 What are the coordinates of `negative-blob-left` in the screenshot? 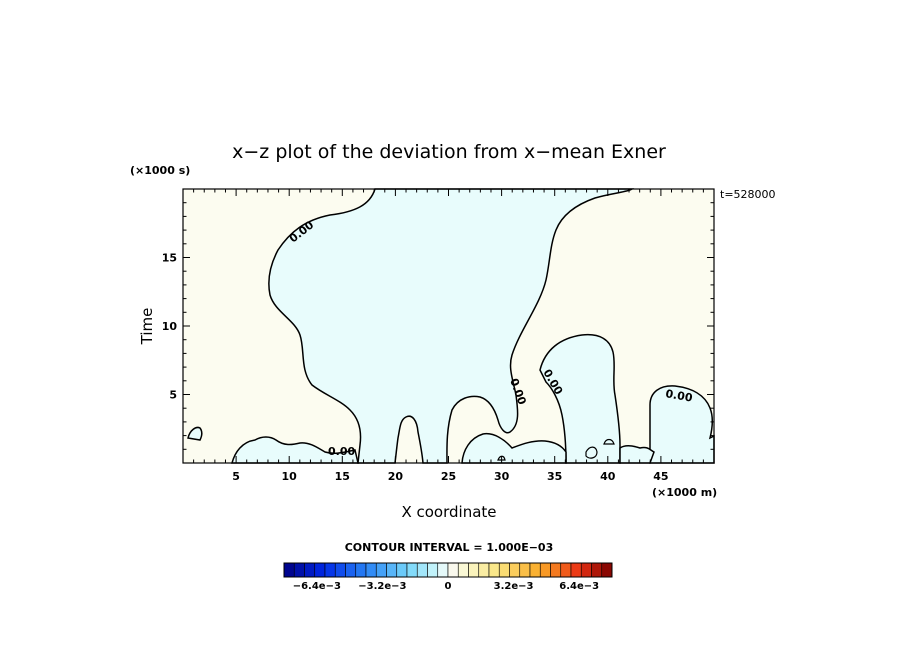 It's located at (195, 433).